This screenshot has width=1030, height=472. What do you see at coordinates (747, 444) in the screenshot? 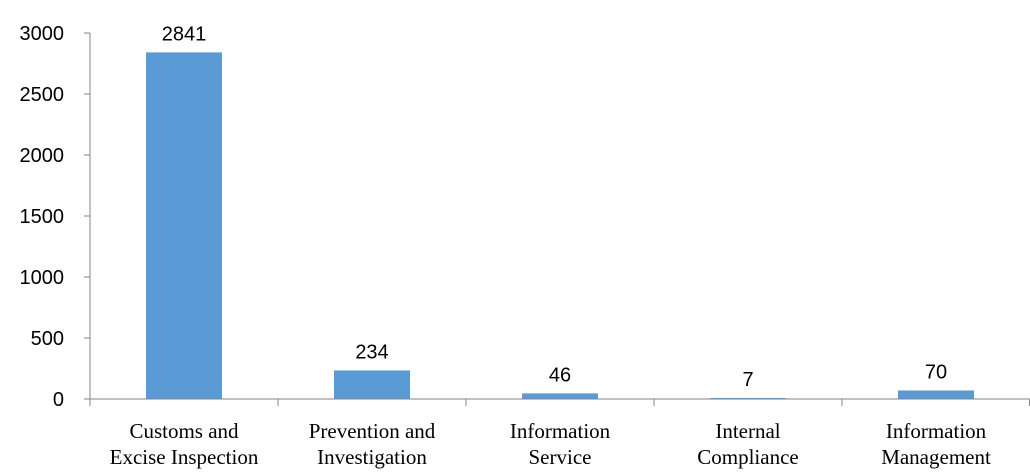
I see `category-label: Internal Compliance` at bounding box center [747, 444].